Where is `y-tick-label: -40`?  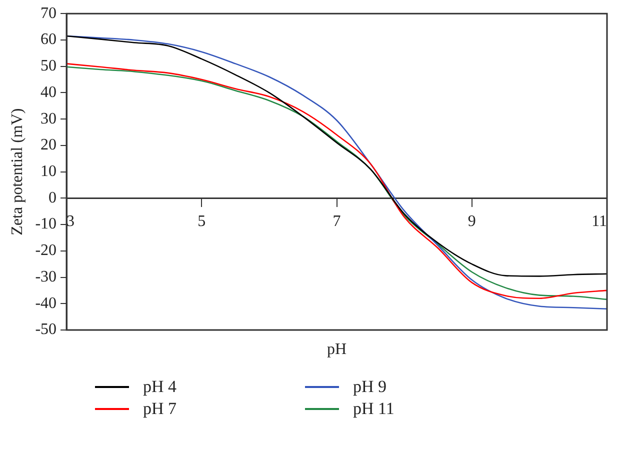
y-tick-label: -40 is located at coordinates (46, 303).